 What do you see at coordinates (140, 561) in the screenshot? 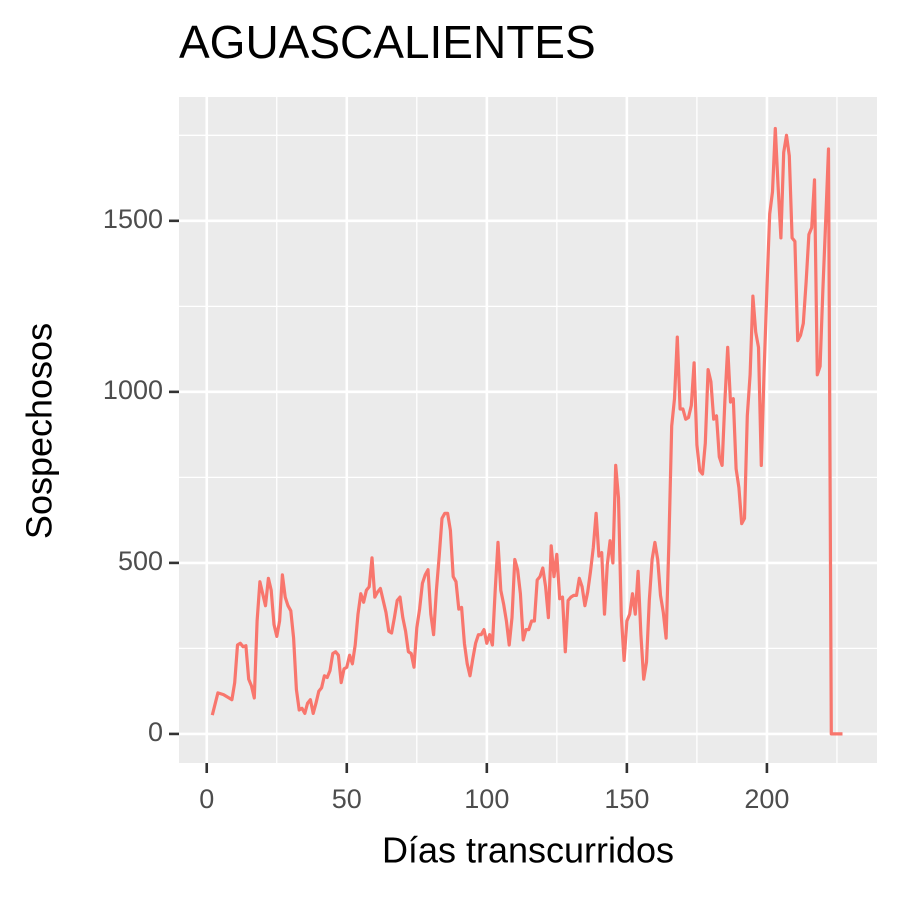
I see `y-tick-label: 500` at bounding box center [140, 561].